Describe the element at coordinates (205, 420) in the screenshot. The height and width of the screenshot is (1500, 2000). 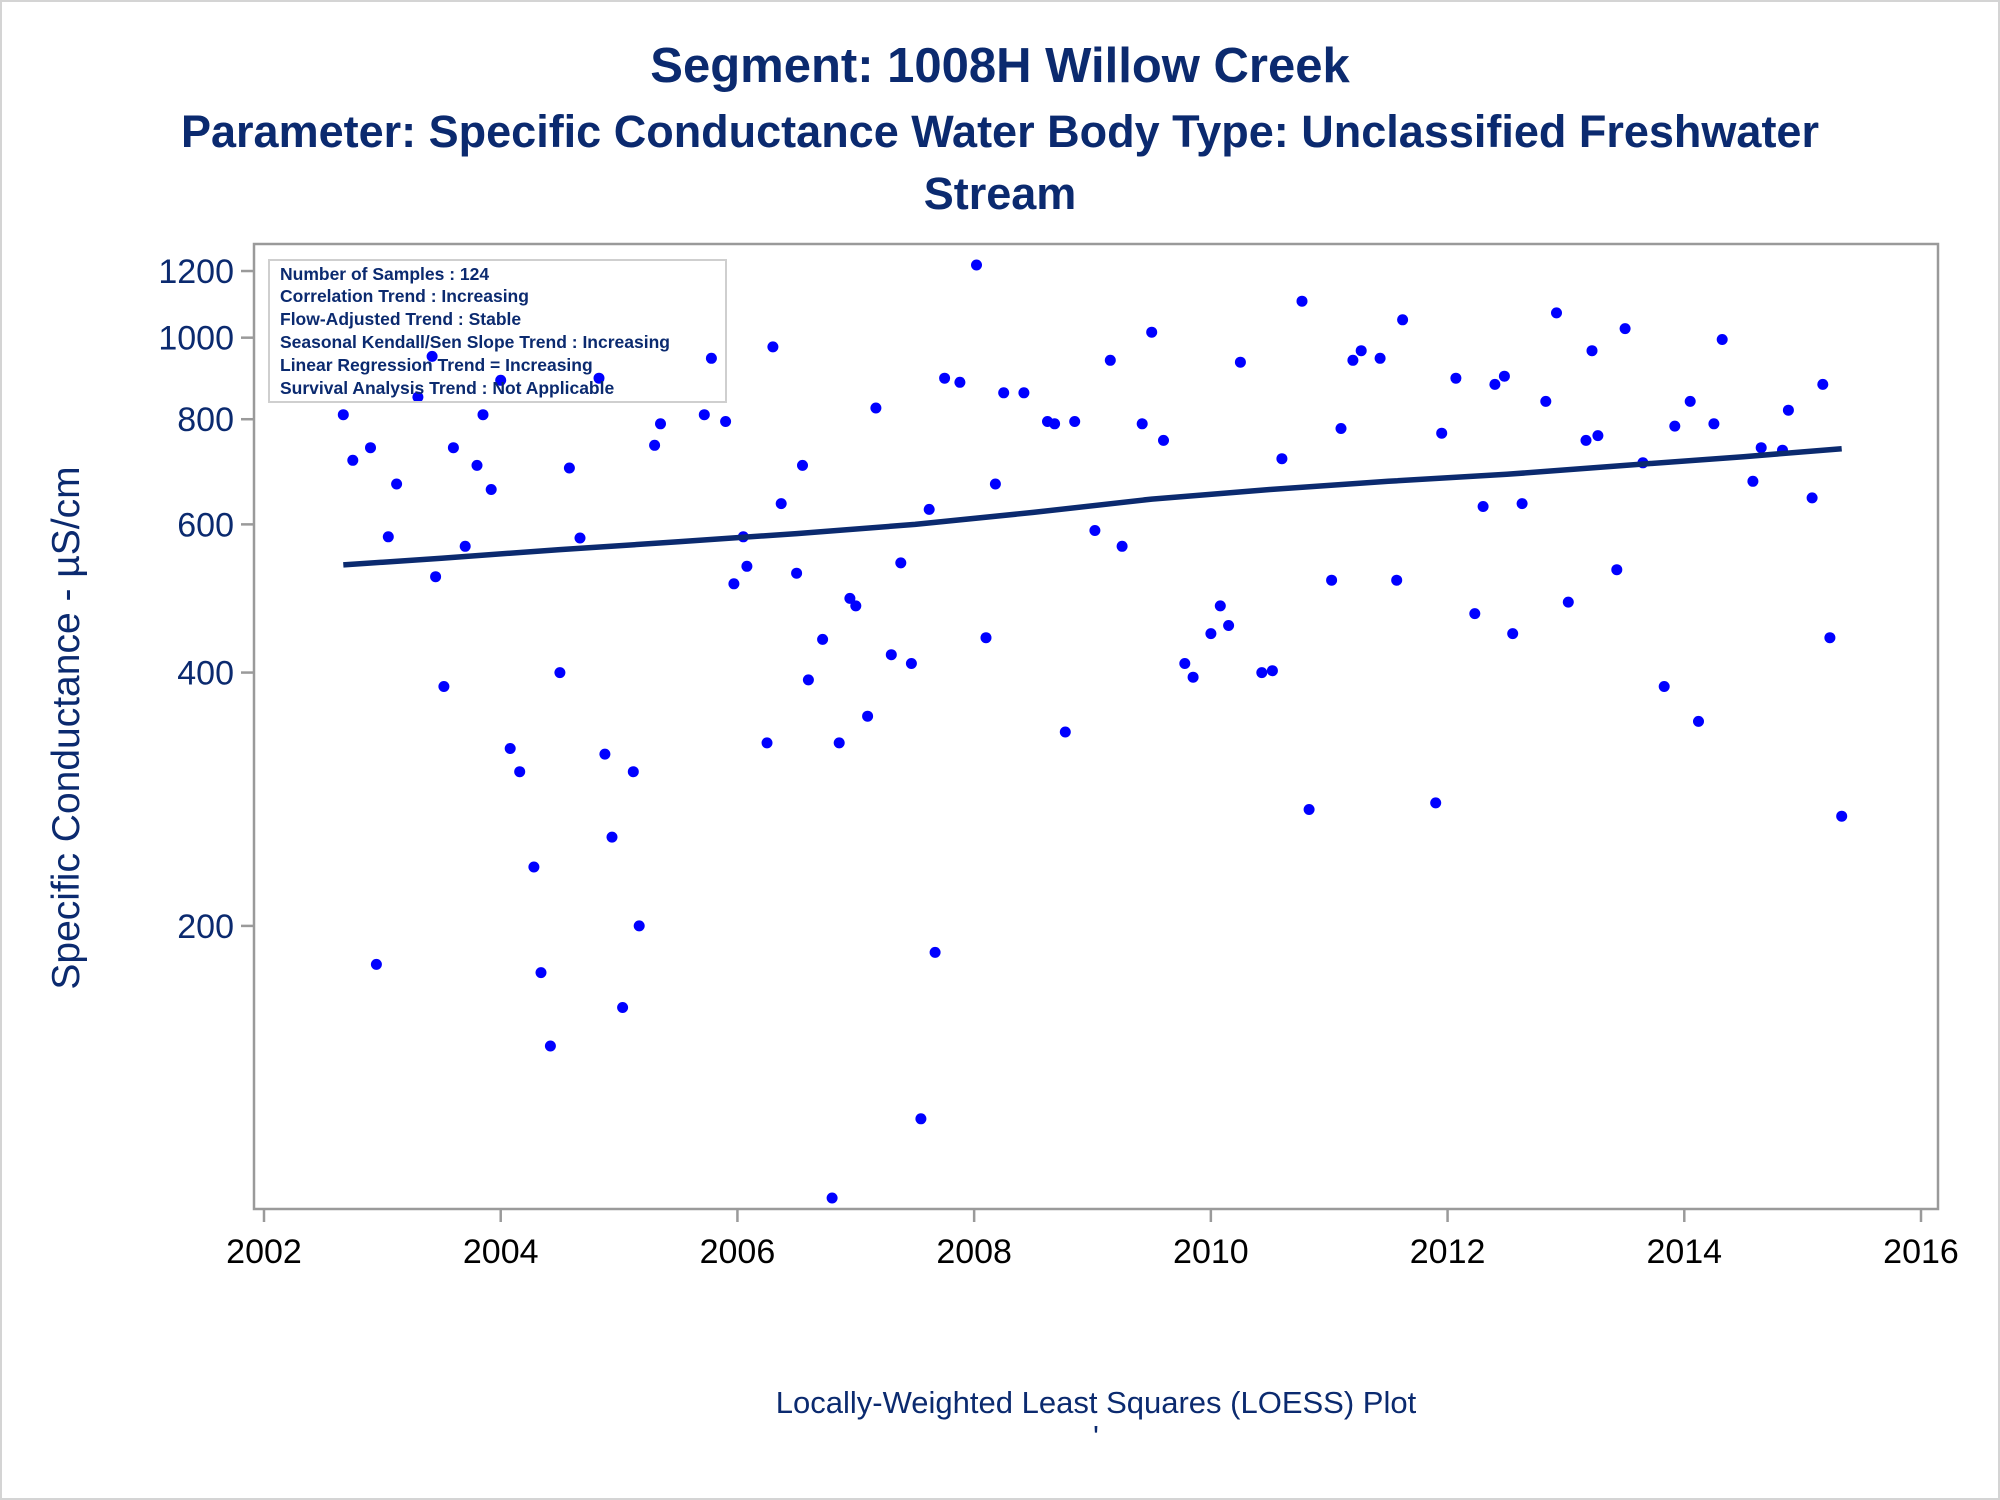
I see `y-tick-label: 800` at that location.